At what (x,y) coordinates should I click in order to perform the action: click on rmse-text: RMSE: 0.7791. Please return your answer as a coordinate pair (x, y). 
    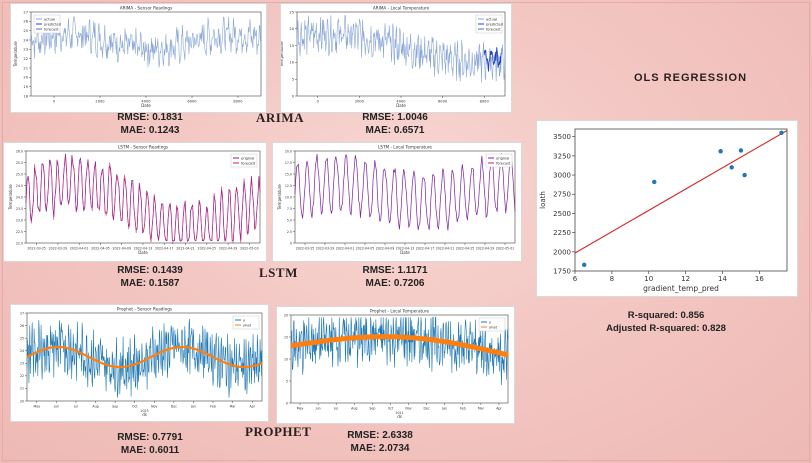
    Looking at the image, I should click on (150, 437).